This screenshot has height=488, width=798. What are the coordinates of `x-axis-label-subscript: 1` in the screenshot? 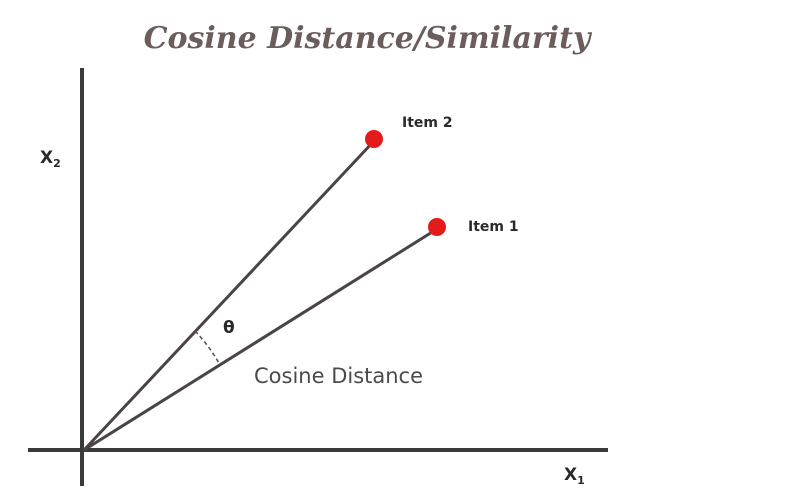 It's located at (581, 480).